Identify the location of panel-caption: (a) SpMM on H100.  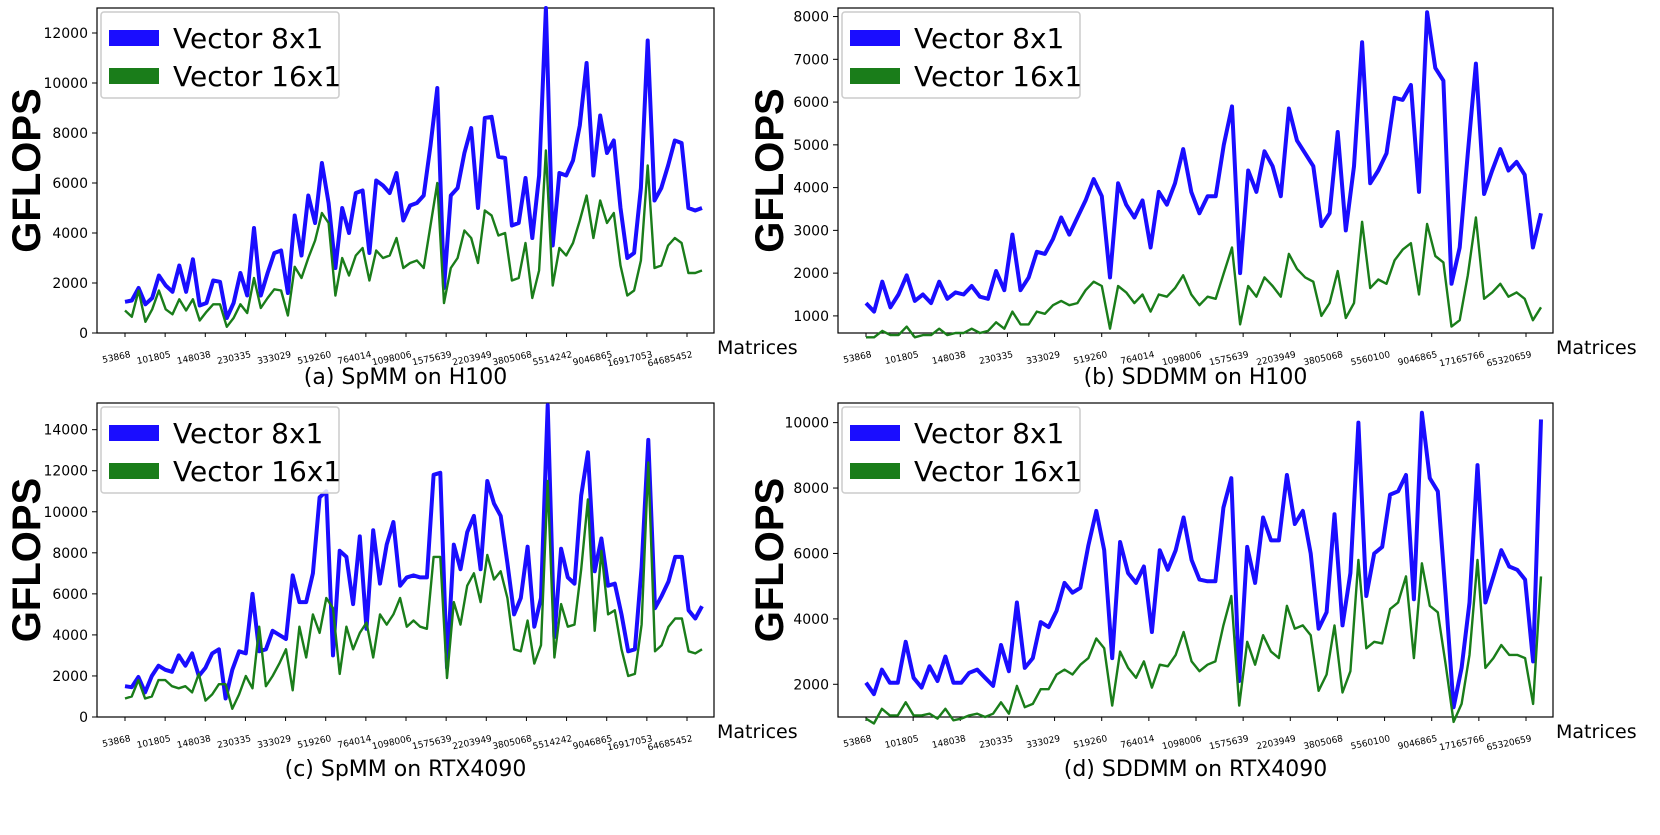
(405, 377).